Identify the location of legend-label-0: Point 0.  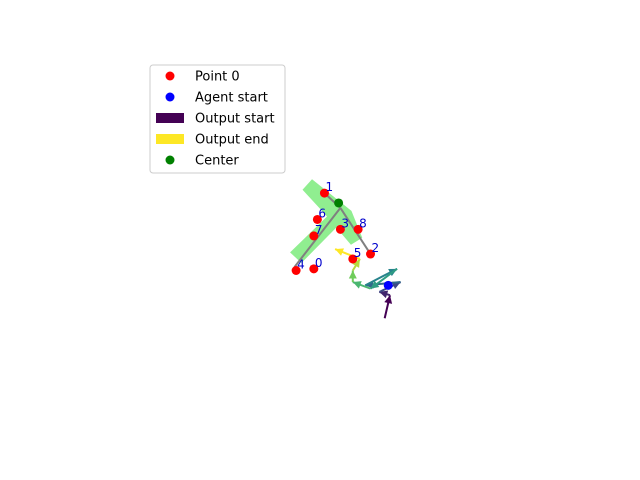
(217, 77).